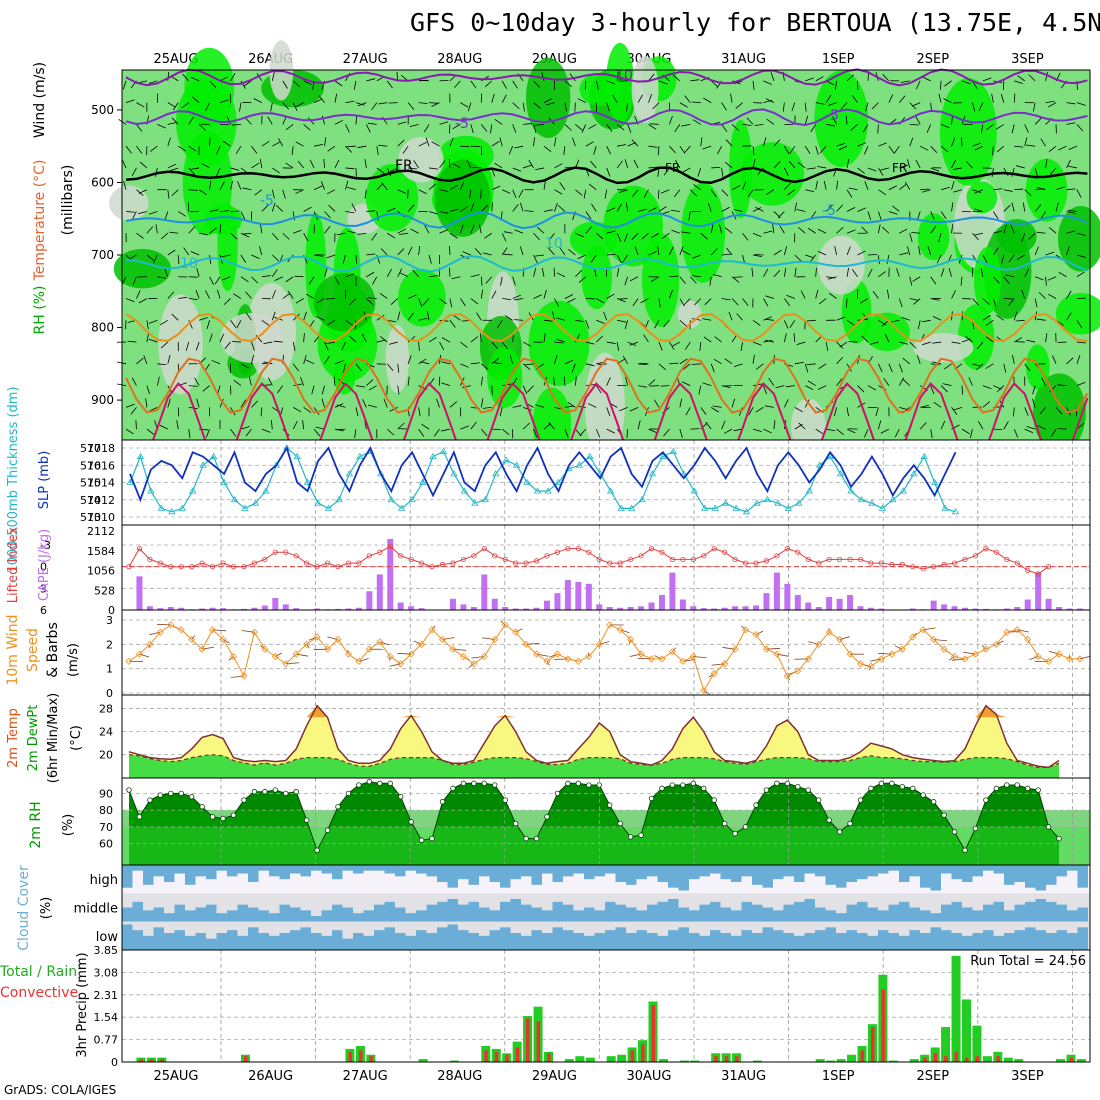 This screenshot has height=1100, width=1100. Describe the element at coordinates (606, 77) in the screenshot. I see `temperature-contour` at that location.